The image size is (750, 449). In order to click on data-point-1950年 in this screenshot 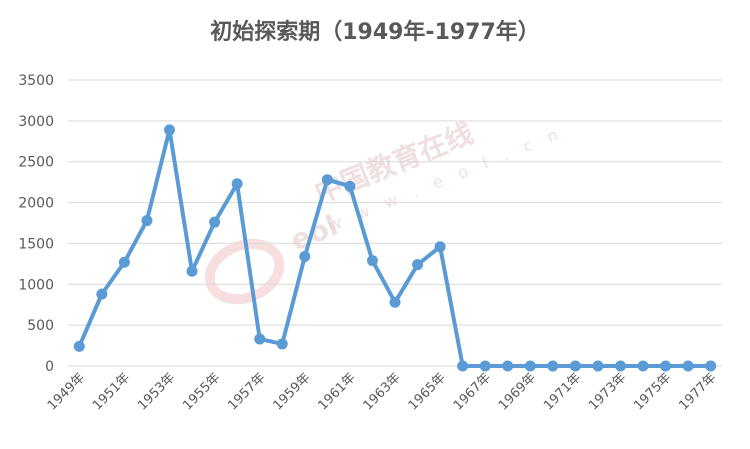, I will do `click(102, 294)`.